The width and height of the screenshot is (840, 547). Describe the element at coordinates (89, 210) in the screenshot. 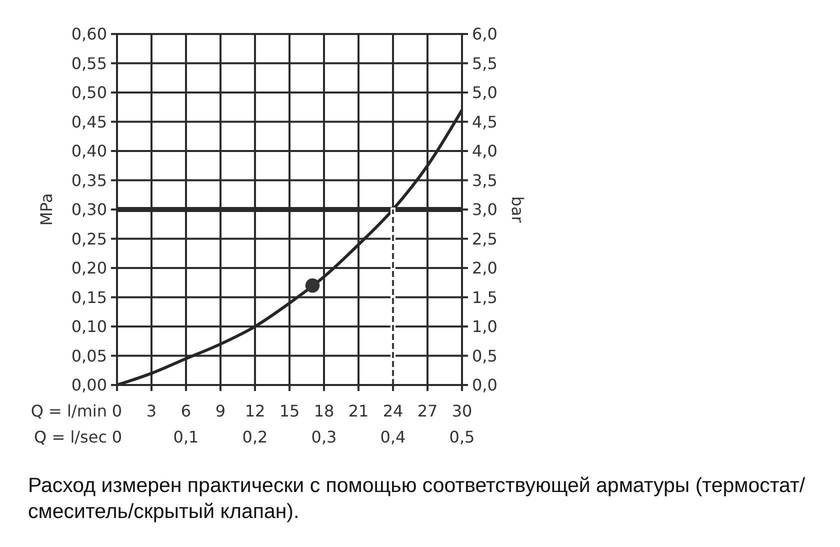

I see `y-tick-label: 0,30` at that location.